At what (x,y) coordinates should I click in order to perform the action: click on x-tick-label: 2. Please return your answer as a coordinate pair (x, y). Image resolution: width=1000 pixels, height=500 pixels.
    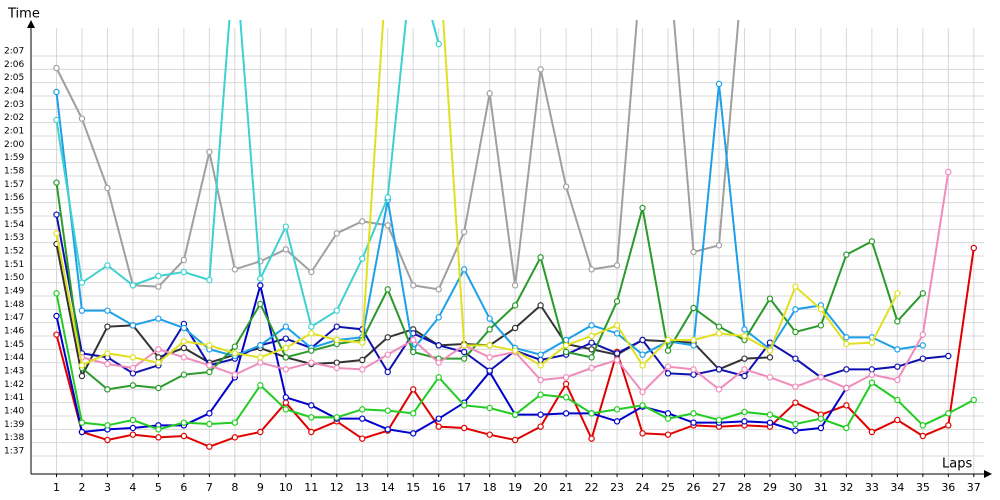
    Looking at the image, I should click on (81, 487).